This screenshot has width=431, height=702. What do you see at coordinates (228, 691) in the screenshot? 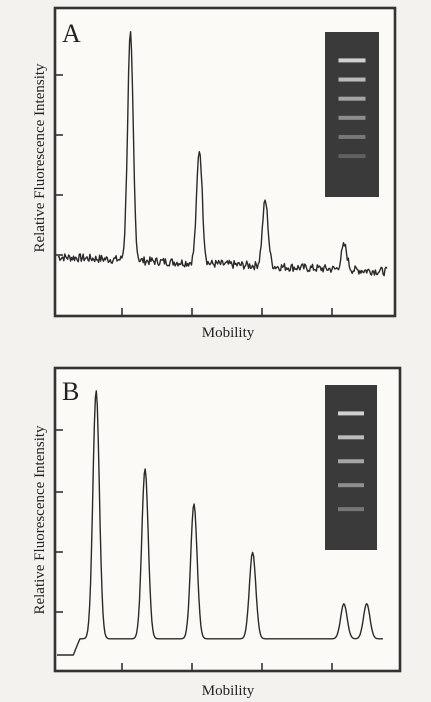
I see `panel-b-x-axis-label: Mobility` at bounding box center [228, 691].